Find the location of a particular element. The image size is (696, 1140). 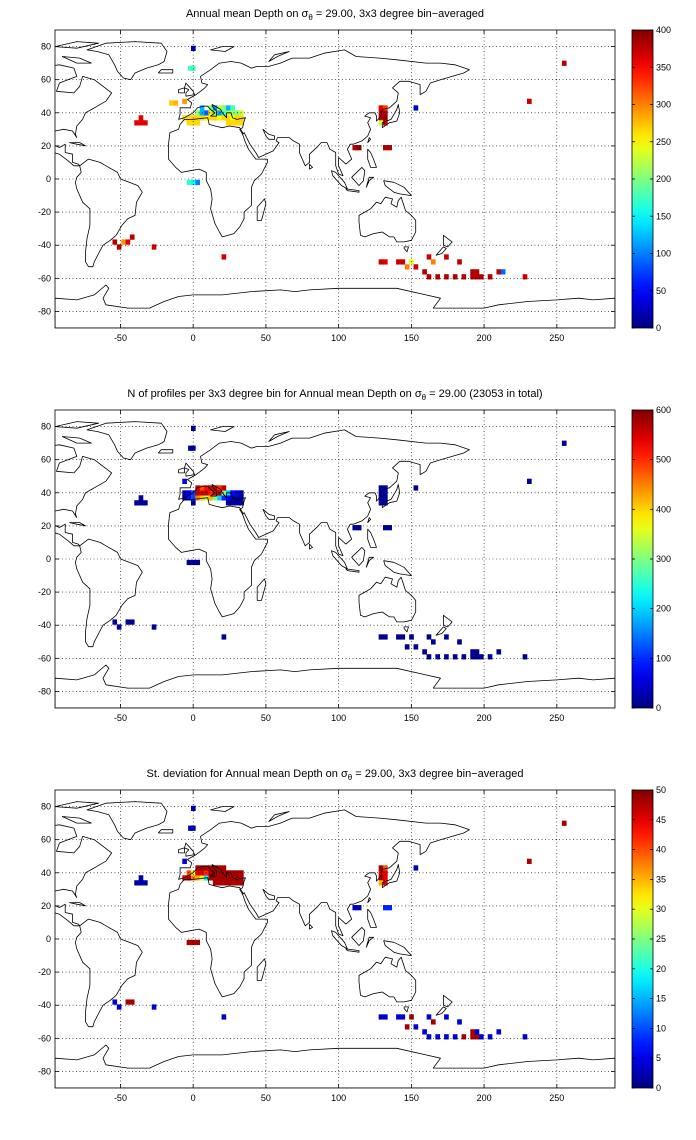

coastline-ireland is located at coordinates (181, 850).